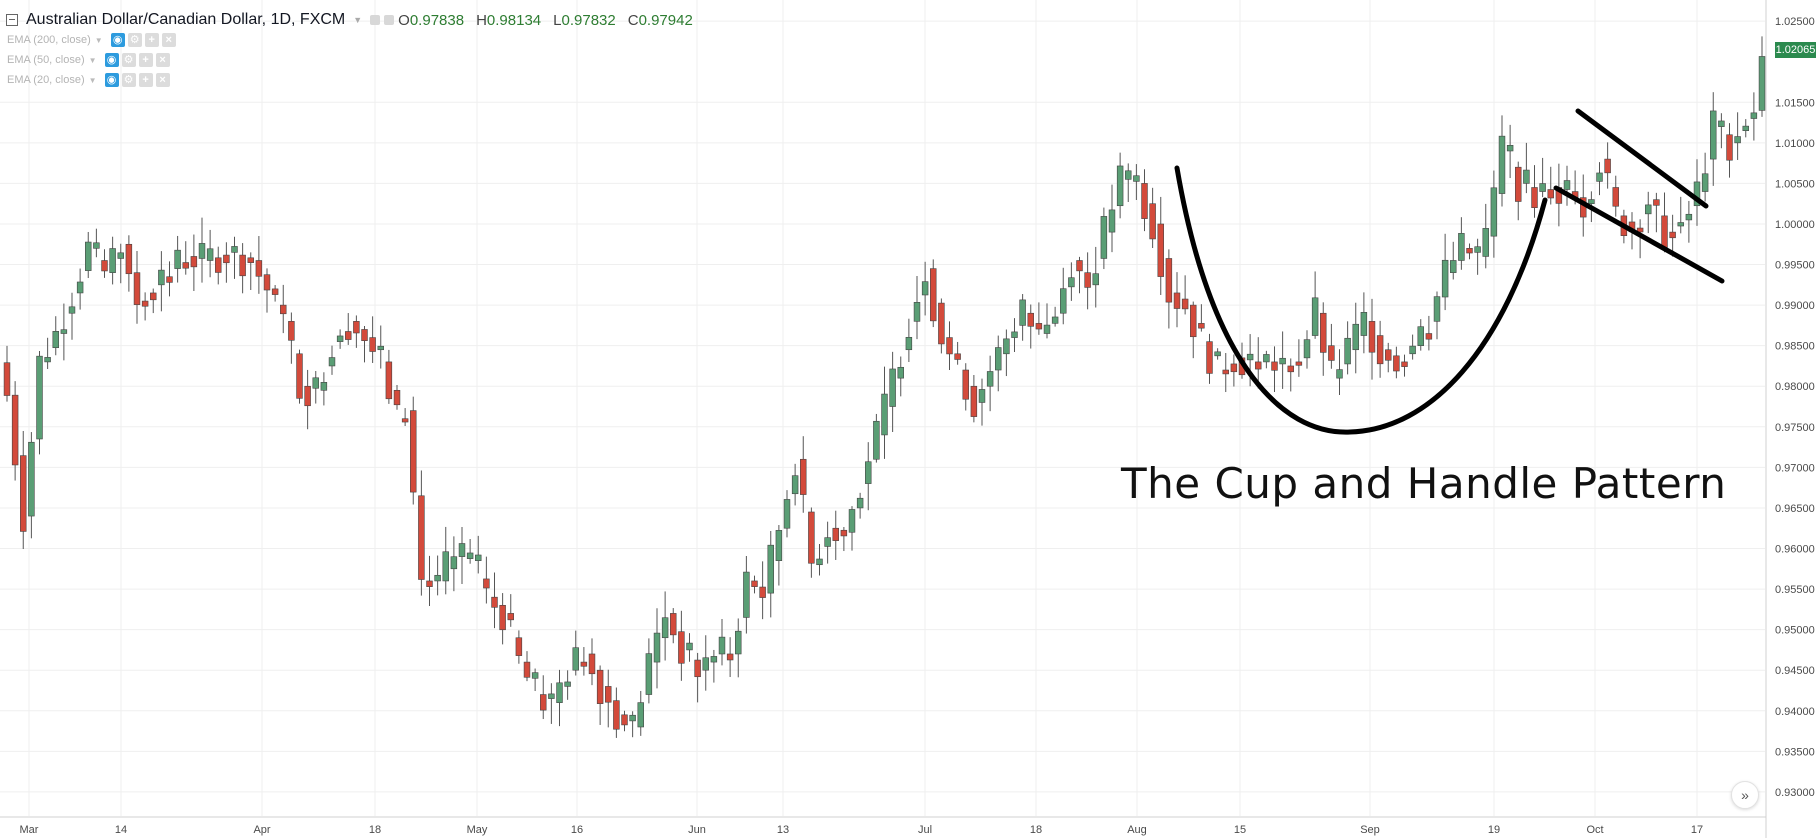 The height and width of the screenshot is (838, 1816). I want to click on eye-icon: ◉, so click(111, 60).